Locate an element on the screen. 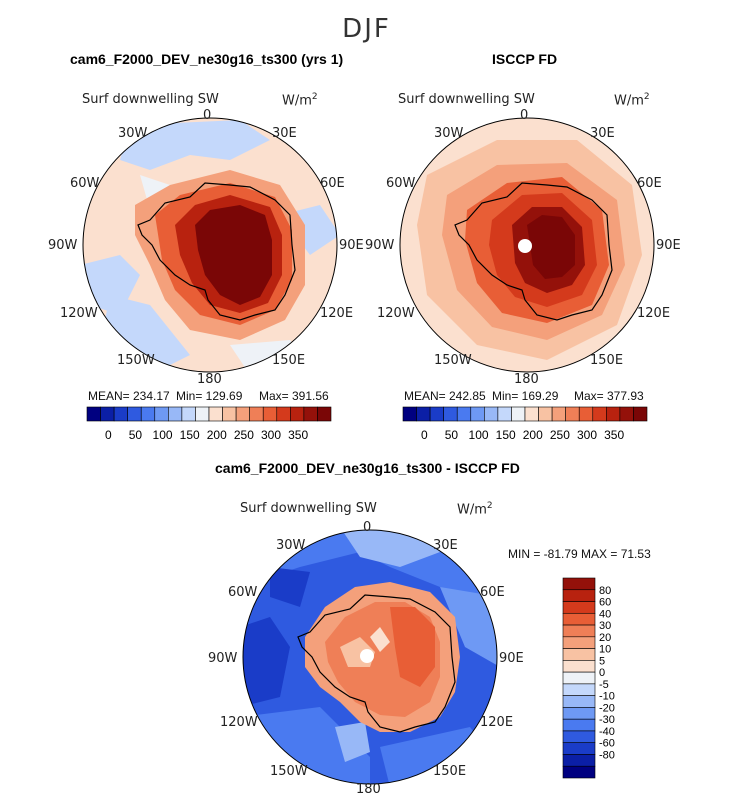 This screenshot has width=733, height=798. stat-max: Max= 377.93 is located at coordinates (609, 396).